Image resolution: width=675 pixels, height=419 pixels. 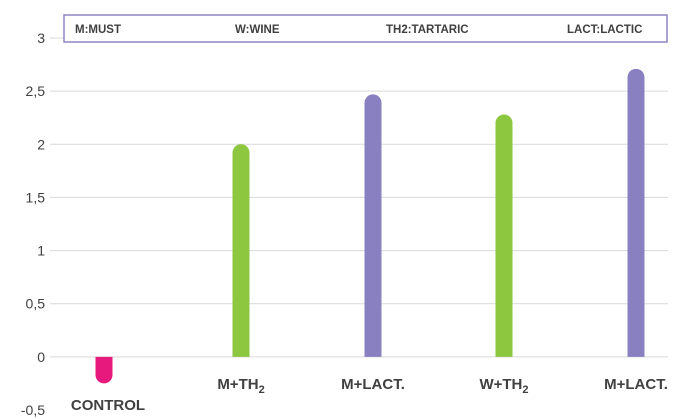 I want to click on legend-box, so click(x=365, y=28).